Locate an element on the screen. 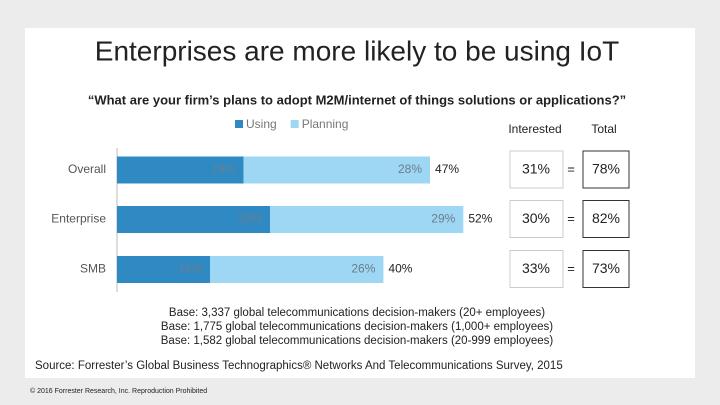  interested-value: 31% is located at coordinates (536, 169).